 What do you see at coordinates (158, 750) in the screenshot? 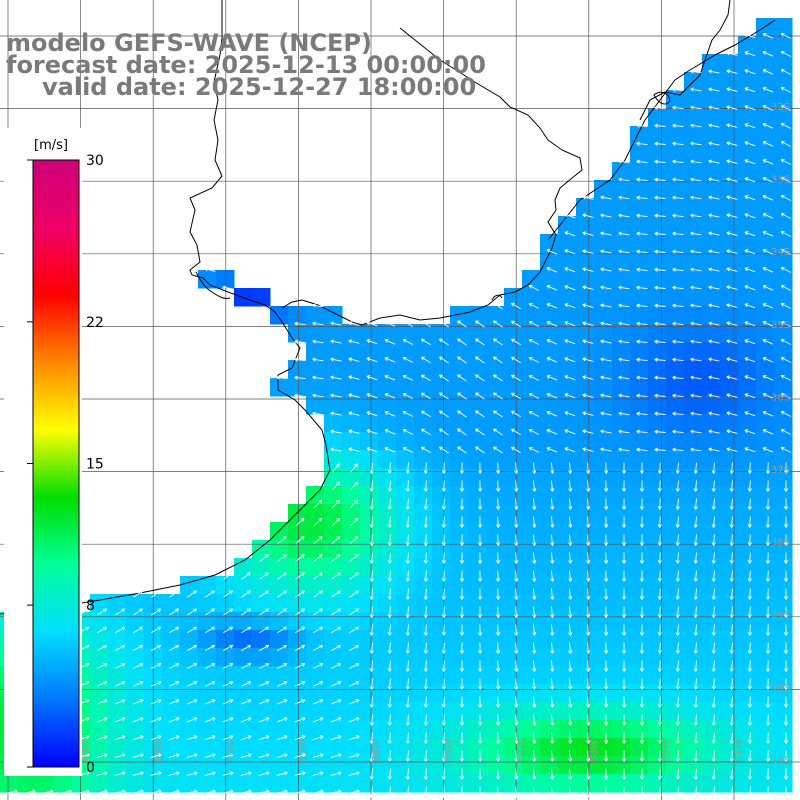
I see `longitude-label: 59W` at bounding box center [158, 750].